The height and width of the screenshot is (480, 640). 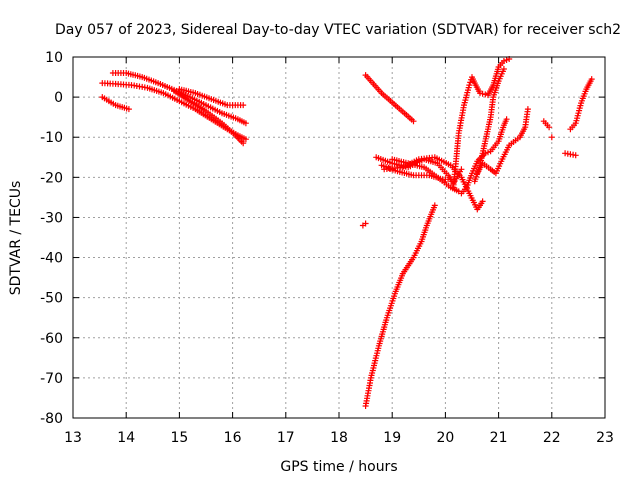 I want to click on x-tick-label: 19, so click(x=392, y=438).